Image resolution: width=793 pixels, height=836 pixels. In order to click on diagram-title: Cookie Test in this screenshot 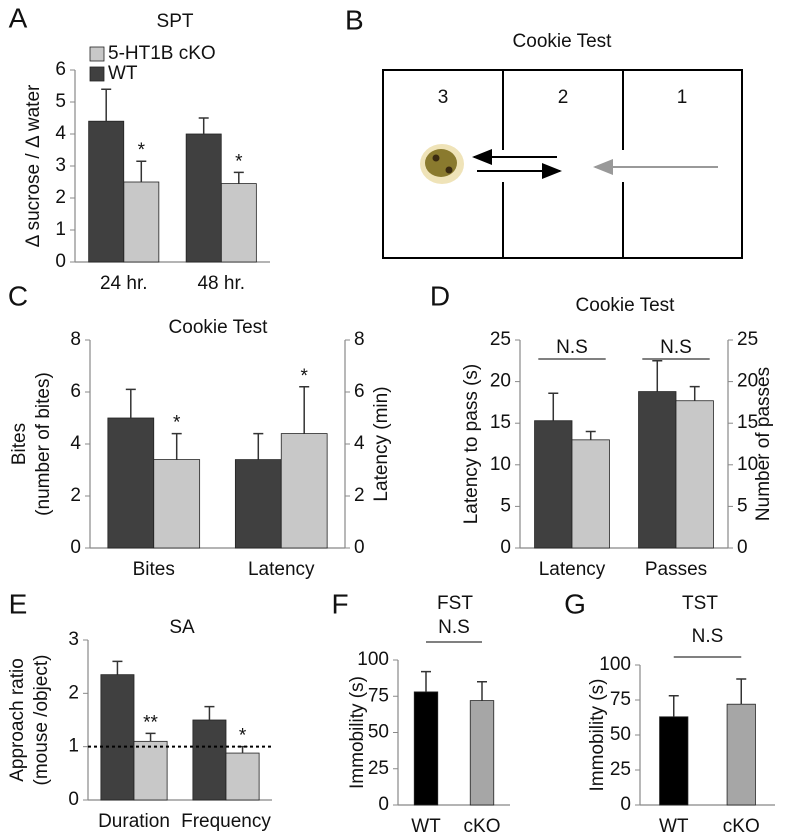, I will do `click(563, 41)`.